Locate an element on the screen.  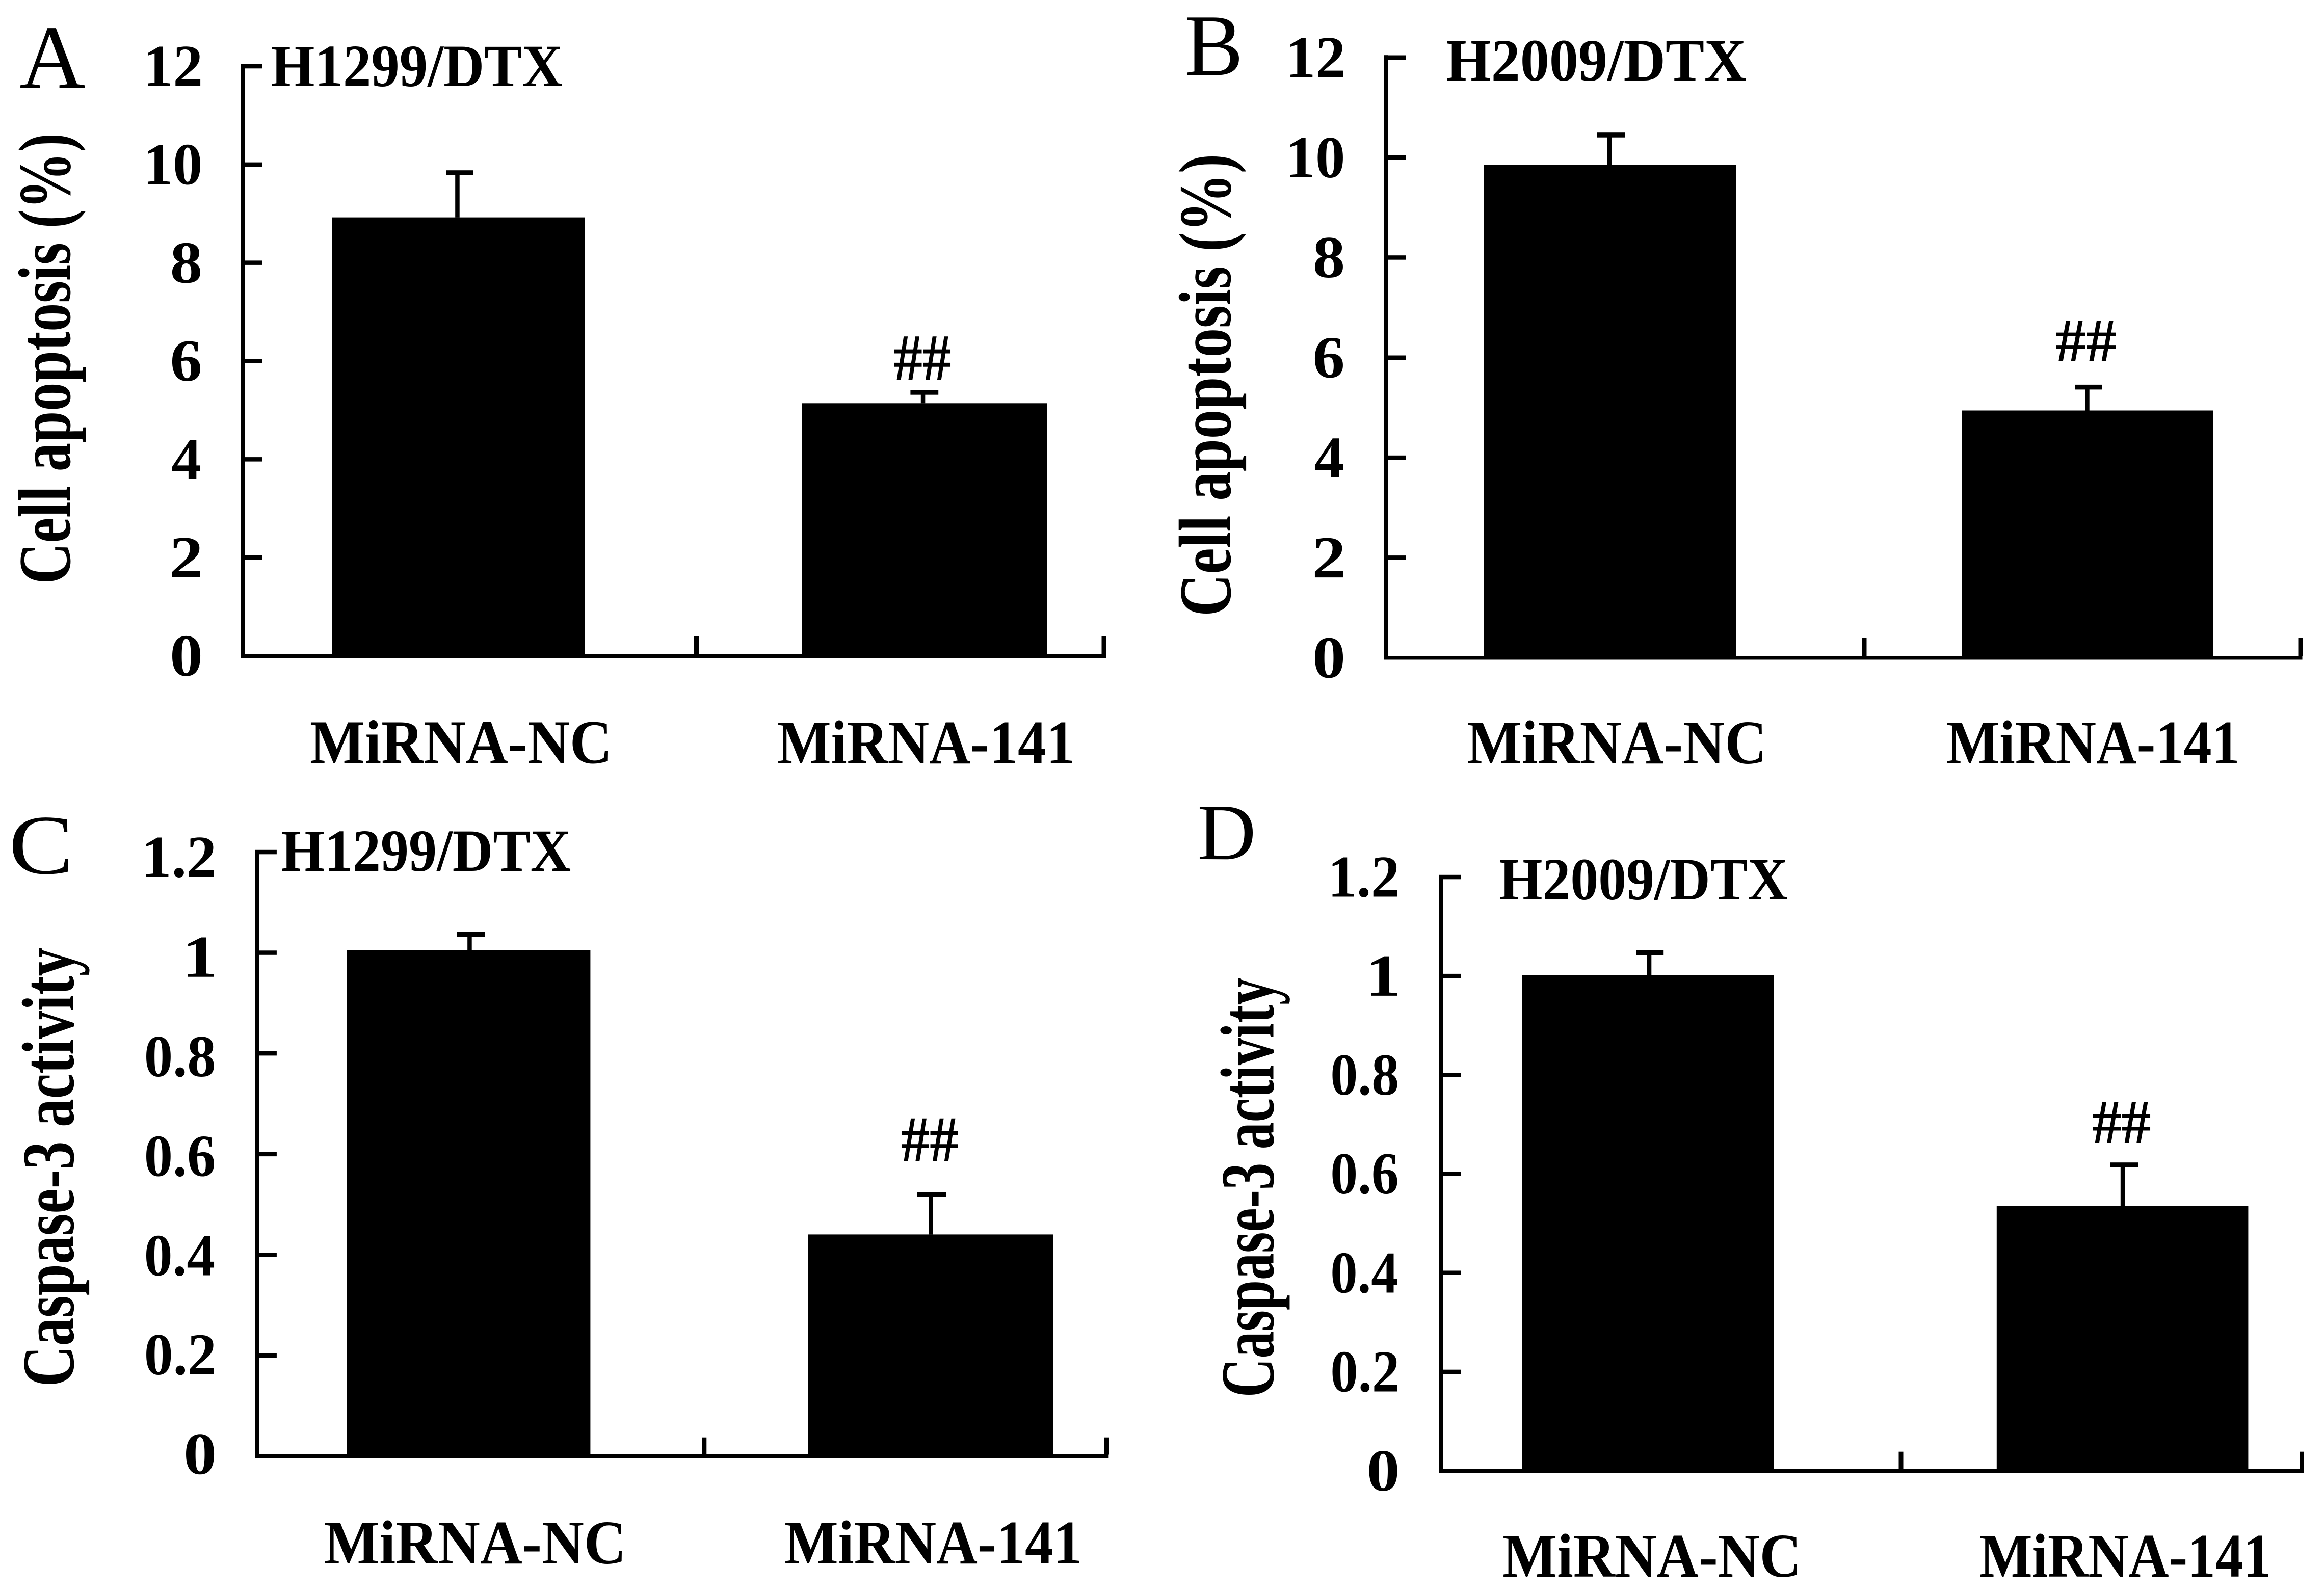
svg-text: C is located at coordinates (41, 845).